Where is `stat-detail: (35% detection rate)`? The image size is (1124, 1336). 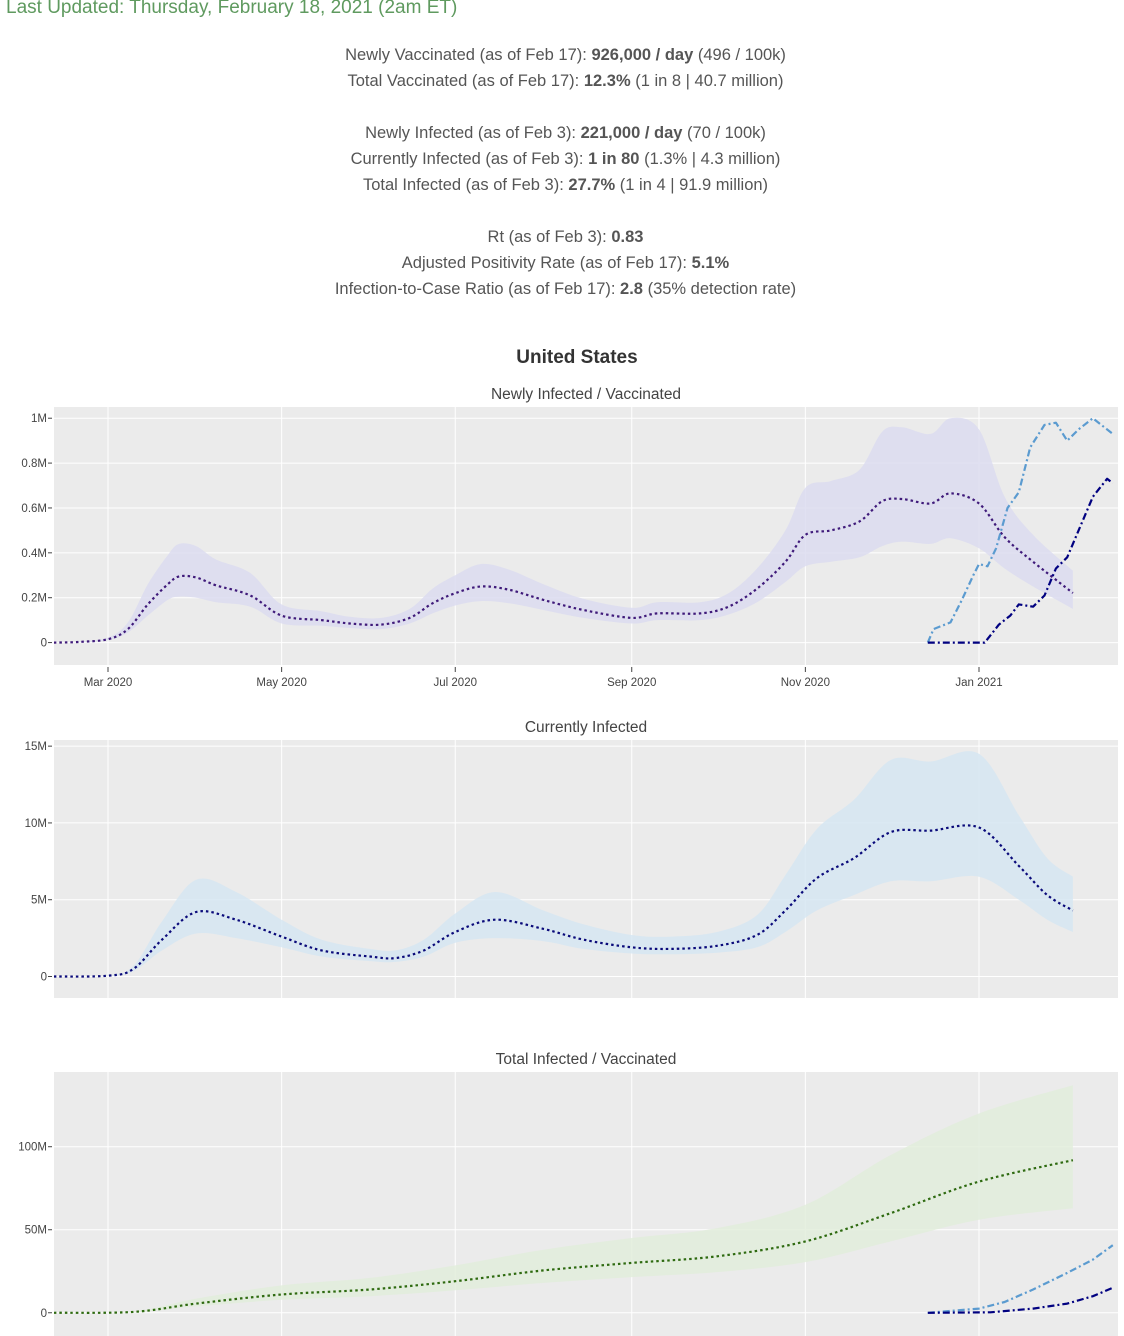
stat-detail: (35% detection rate) is located at coordinates (719, 289).